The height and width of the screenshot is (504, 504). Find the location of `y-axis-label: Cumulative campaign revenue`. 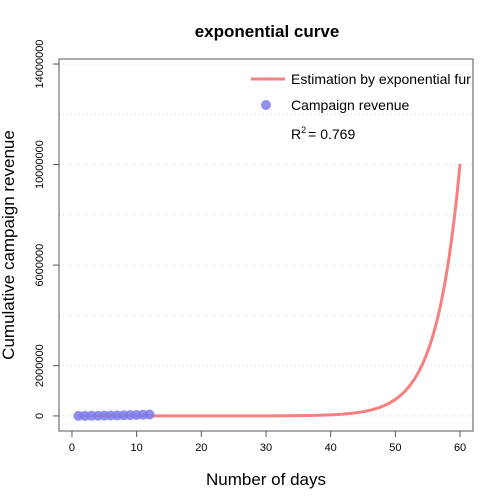

y-axis-label: Cumulative campaign revenue is located at coordinates (9, 245).